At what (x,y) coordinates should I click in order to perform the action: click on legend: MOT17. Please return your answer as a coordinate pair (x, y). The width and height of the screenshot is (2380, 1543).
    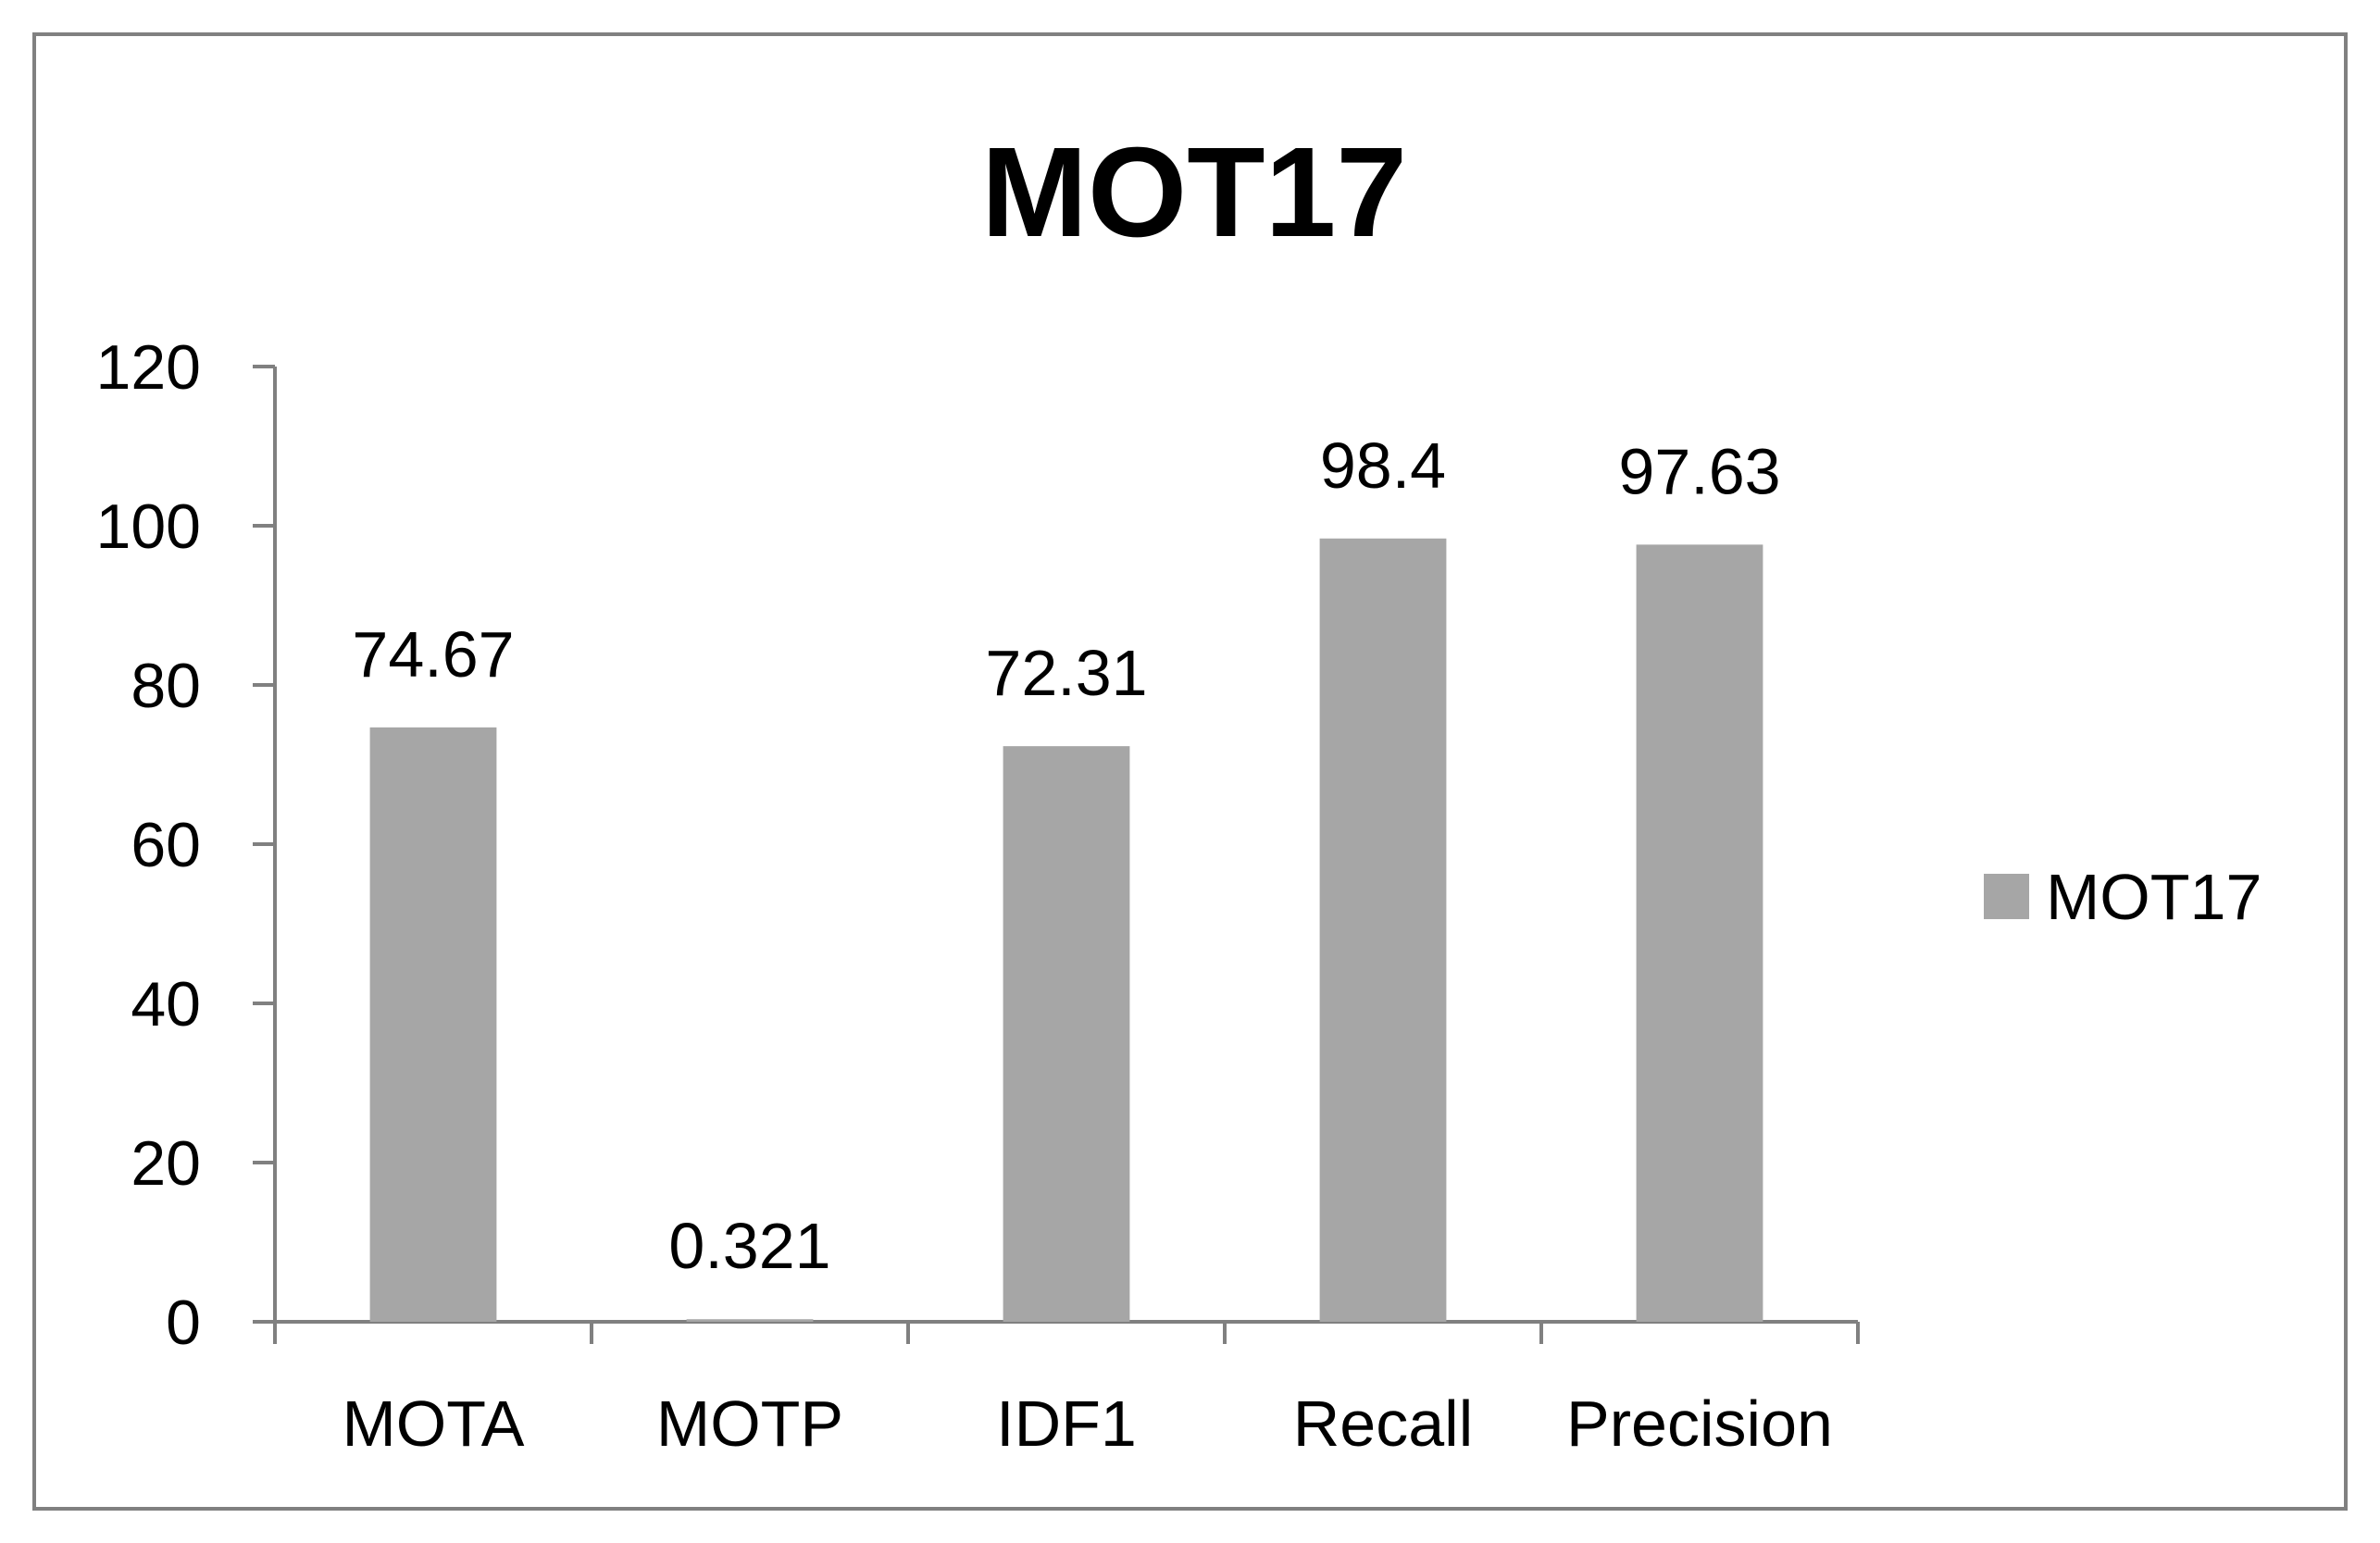
    Looking at the image, I should click on (2123, 897).